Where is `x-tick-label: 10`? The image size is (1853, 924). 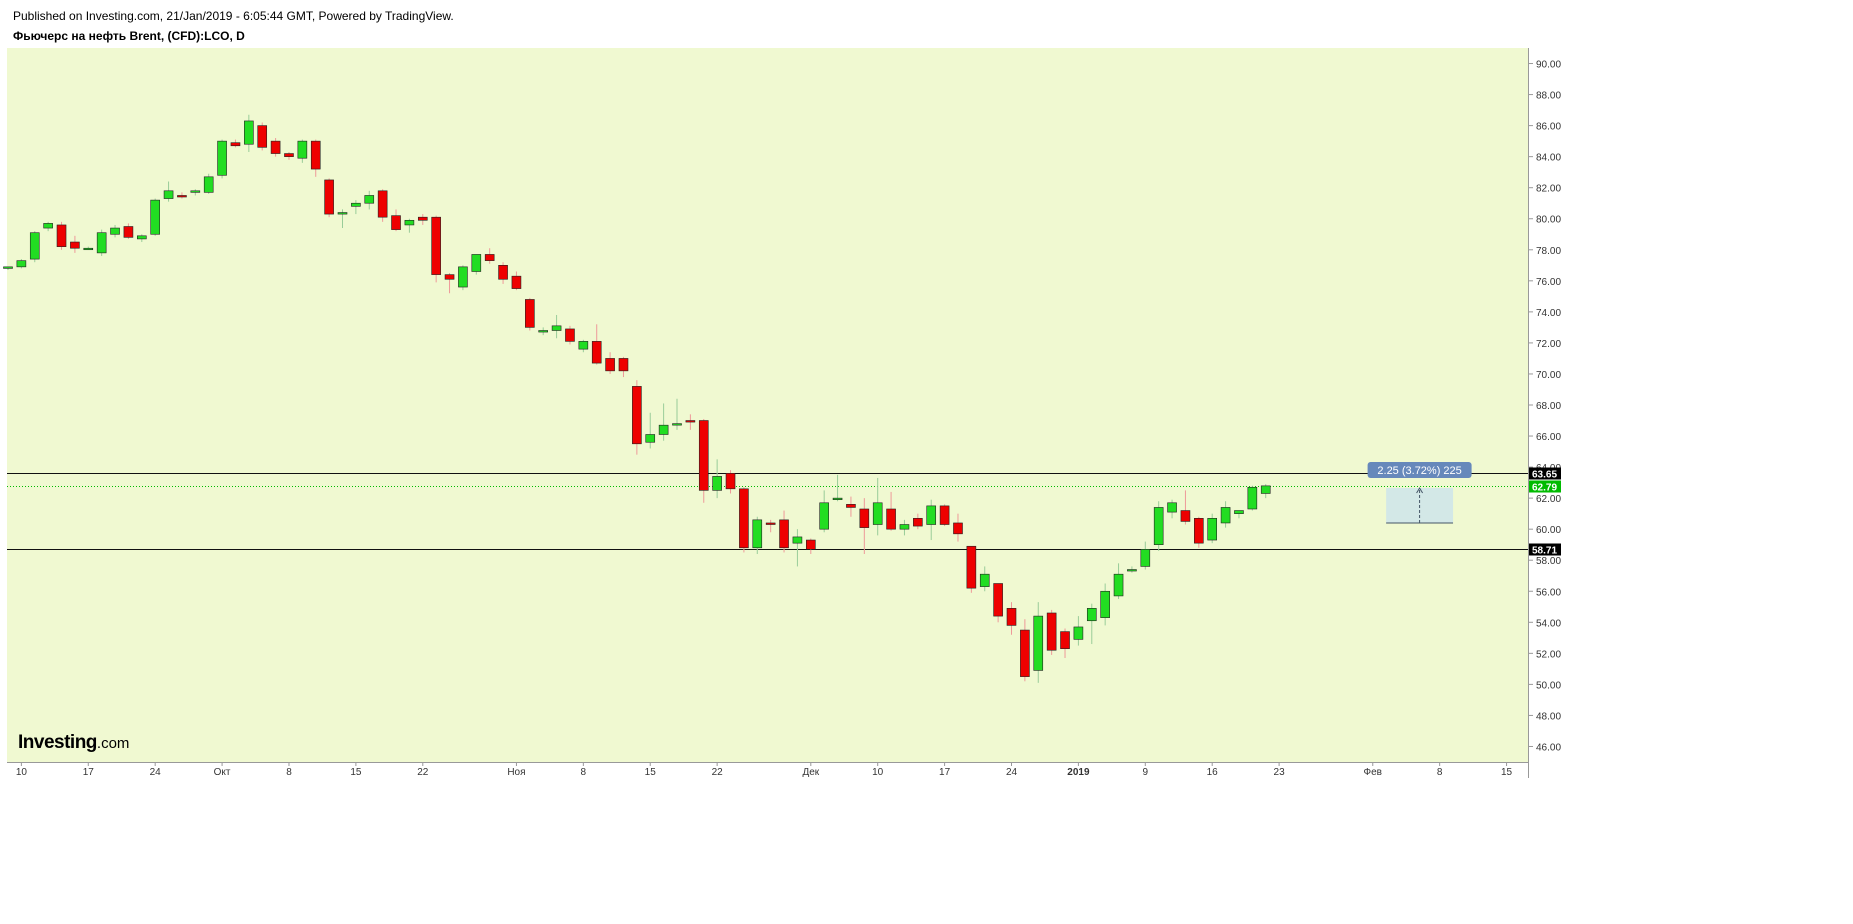 x-tick-label: 10 is located at coordinates (878, 772).